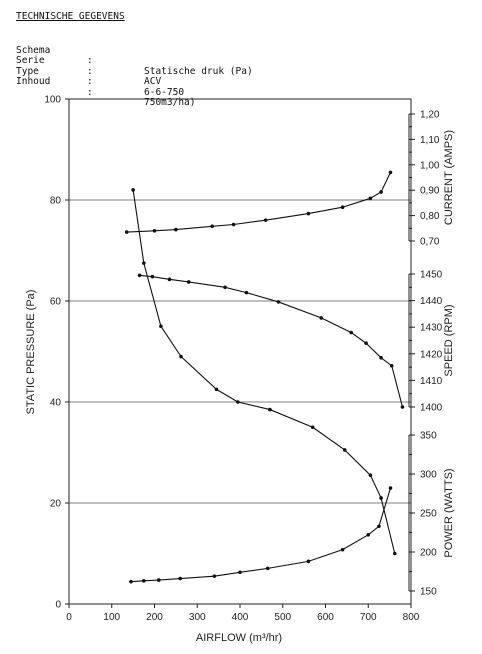 The width and height of the screenshot is (482, 654). Describe the element at coordinates (430, 242) in the screenshot. I see `right-axis-tick-label: 0,70` at that location.